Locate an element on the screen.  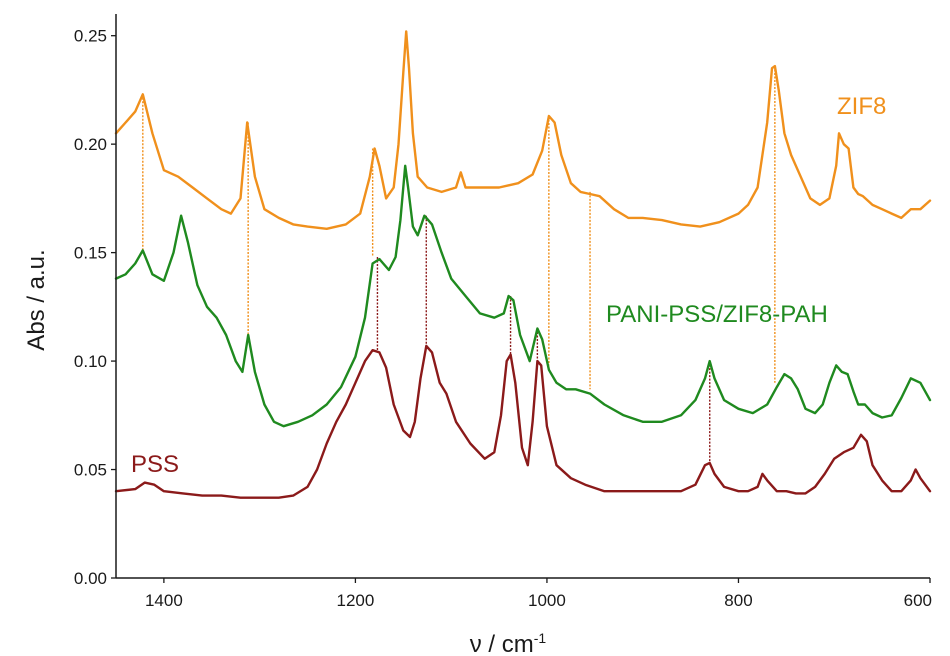
y-tick-label: 0.00 is located at coordinates (90, 578).